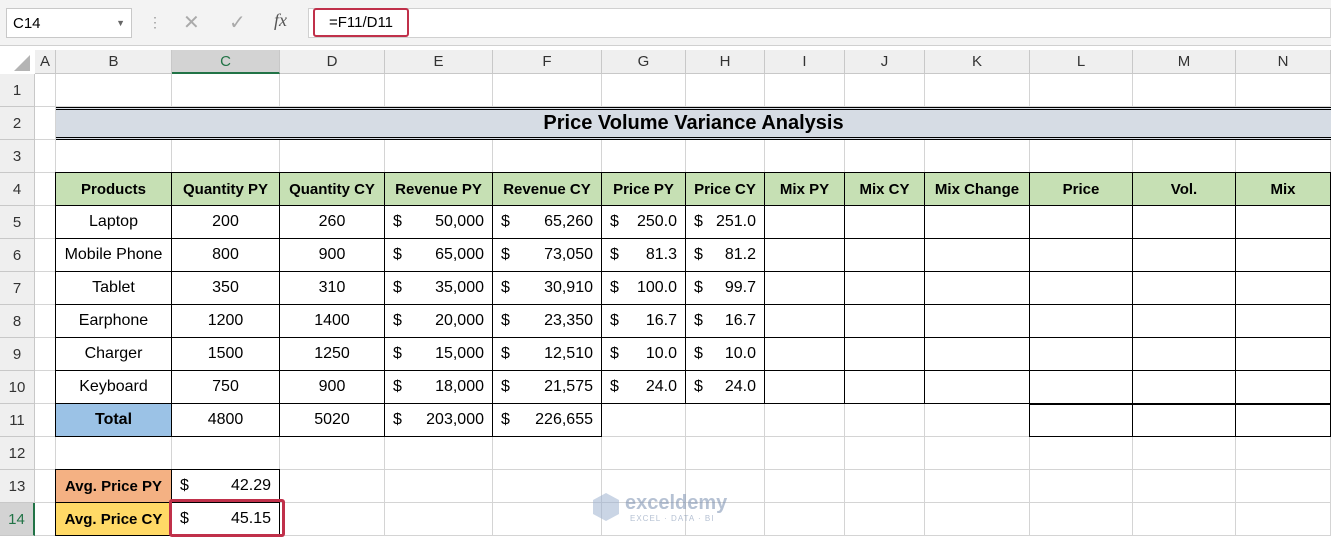 This screenshot has height=540, width=1331. I want to click on row-header: 14, so click(17, 519).